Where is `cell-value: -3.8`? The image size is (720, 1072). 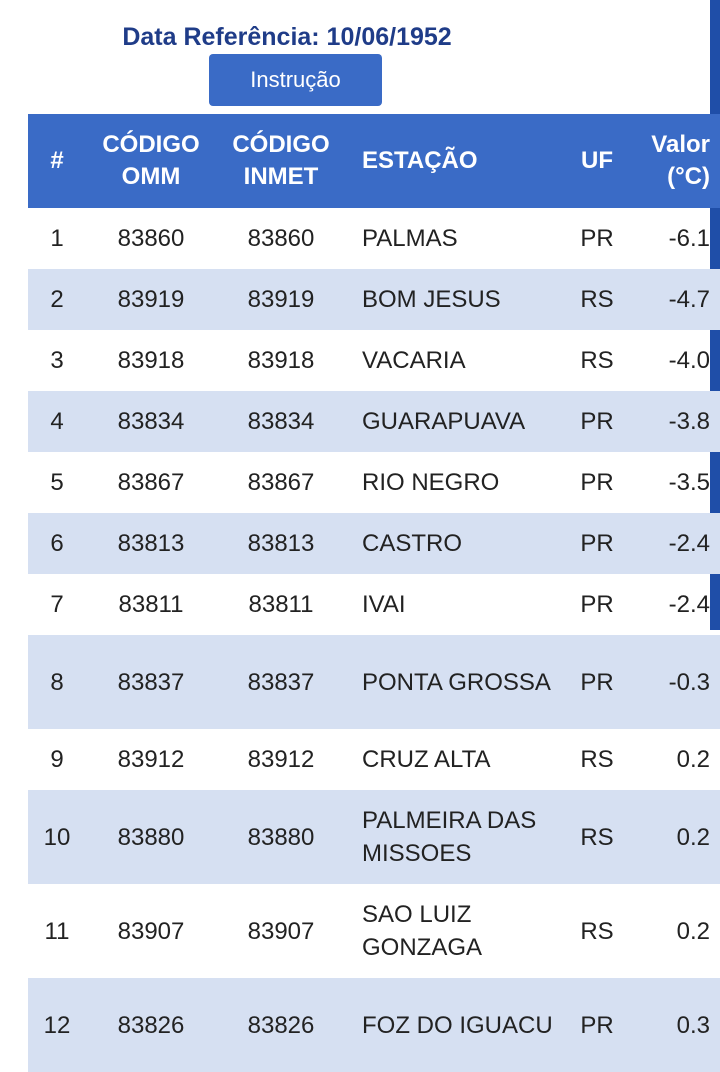
cell-value: -3.8 is located at coordinates (673, 421).